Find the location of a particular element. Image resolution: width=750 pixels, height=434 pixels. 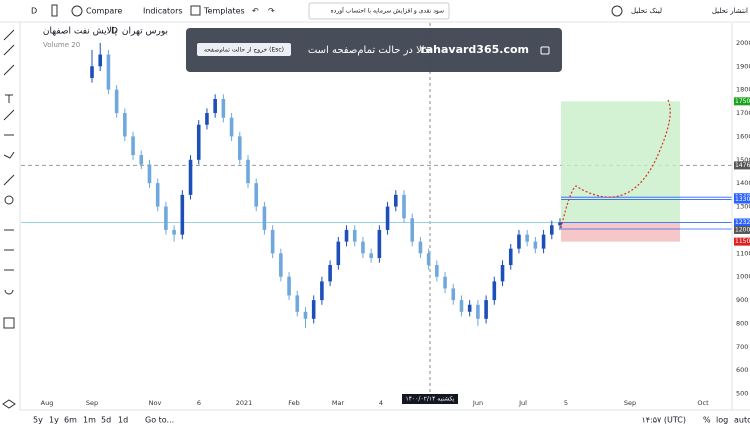

x-tick-label: Sep is located at coordinates (630, 403).